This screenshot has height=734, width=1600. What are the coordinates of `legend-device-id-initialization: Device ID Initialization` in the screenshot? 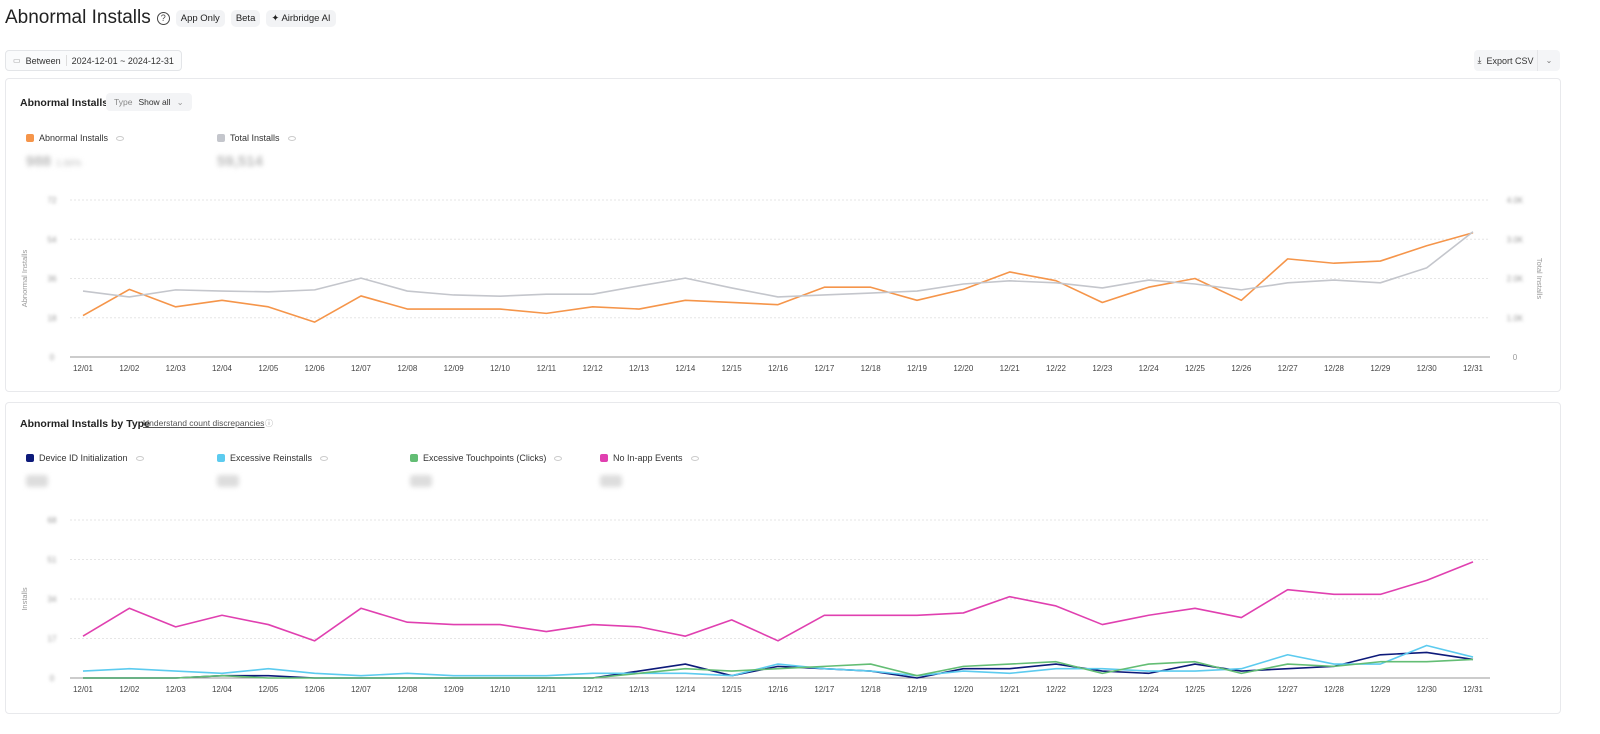 It's located at (85, 458).